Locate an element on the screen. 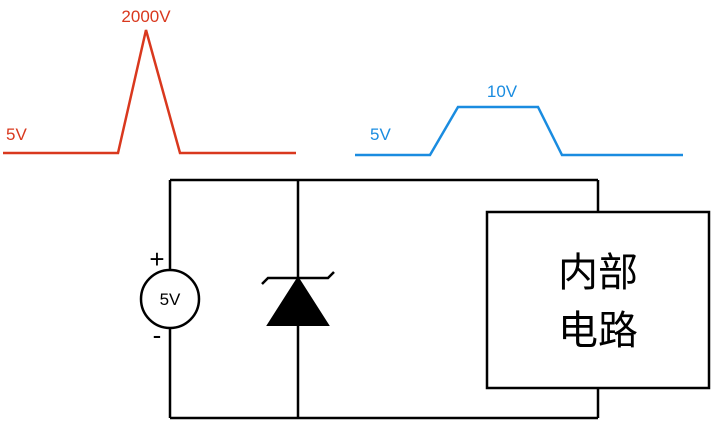 This screenshot has height=430, width=720. diode-cathode-bar is located at coordinates (298, 278).